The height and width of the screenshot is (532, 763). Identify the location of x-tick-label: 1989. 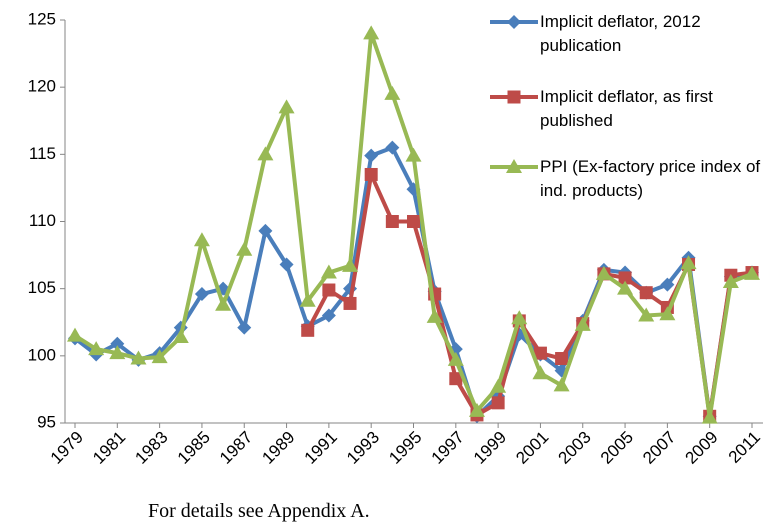
(278, 448).